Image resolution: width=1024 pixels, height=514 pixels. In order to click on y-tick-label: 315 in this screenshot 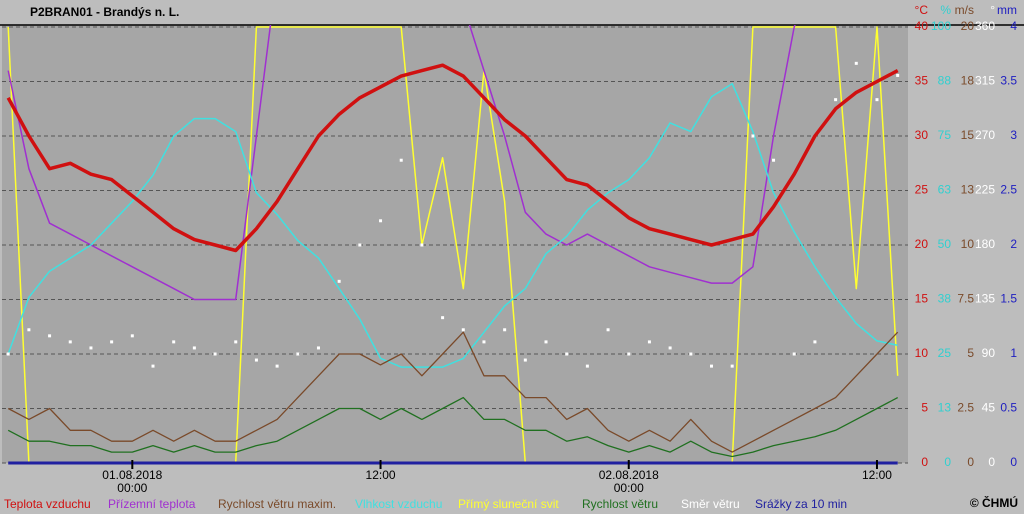, I will do `click(985, 81)`.